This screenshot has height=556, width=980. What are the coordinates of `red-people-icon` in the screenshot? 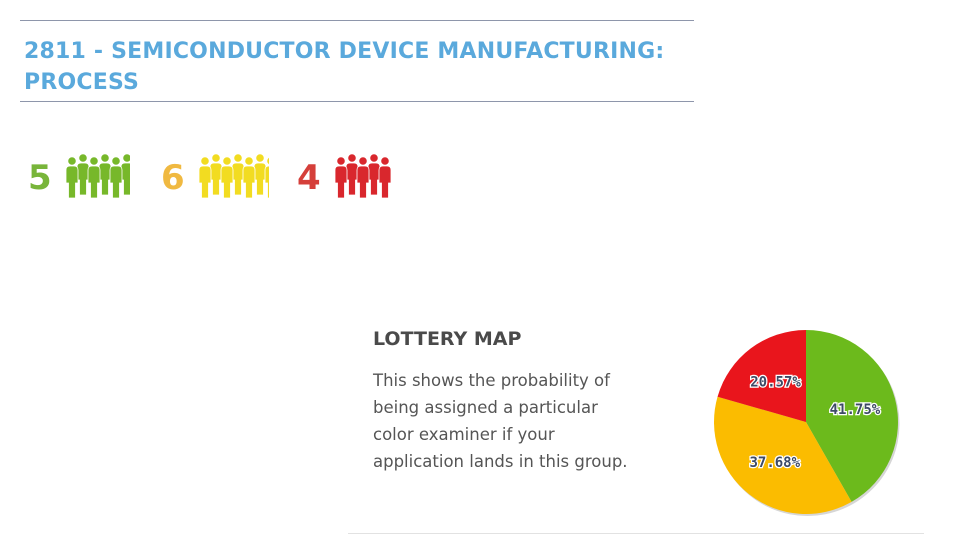 It's located at (363, 176).